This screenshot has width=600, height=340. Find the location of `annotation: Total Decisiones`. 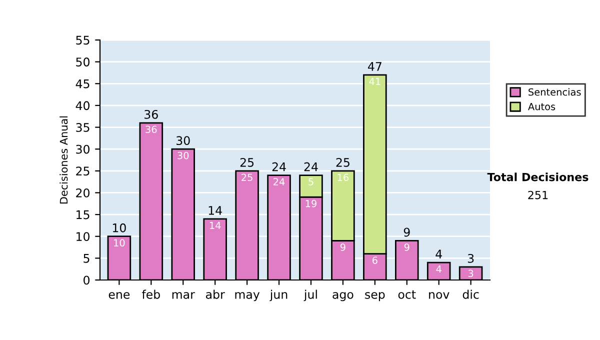

annotation: Total Decisiones is located at coordinates (537, 177).